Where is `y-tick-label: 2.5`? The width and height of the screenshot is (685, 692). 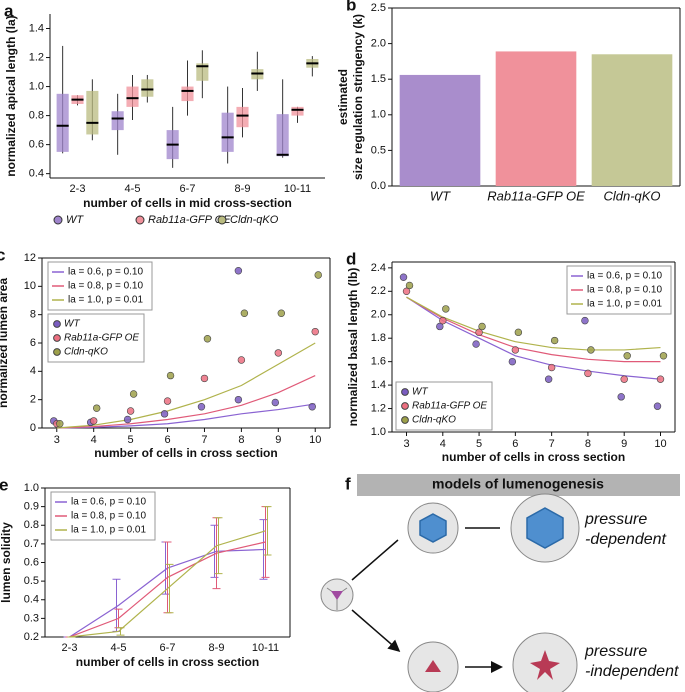
y-tick-label: 2.5 is located at coordinates (378, 8).